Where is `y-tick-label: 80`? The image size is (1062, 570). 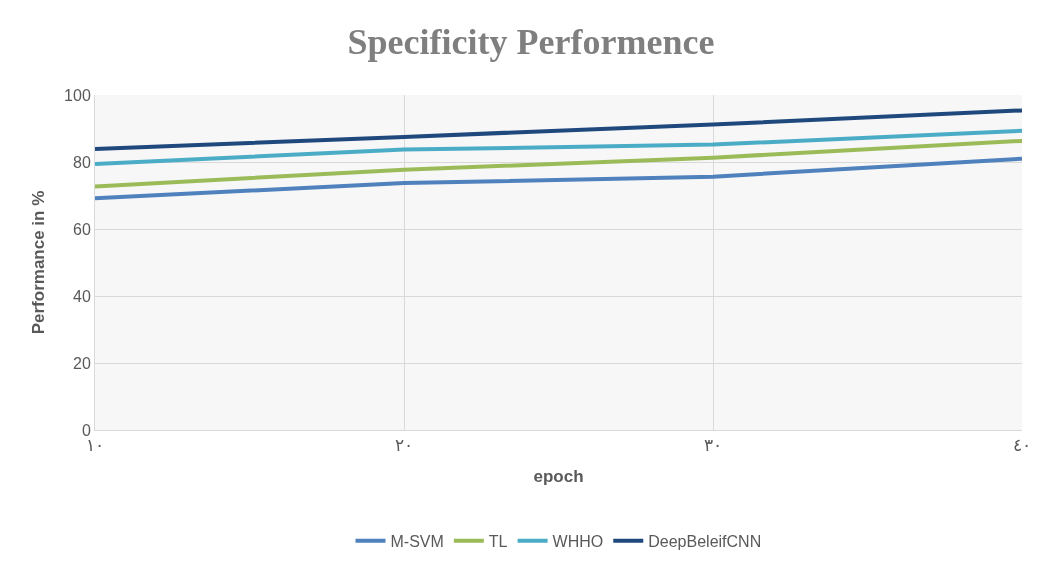
y-tick-label: 80 is located at coordinates (82, 162).